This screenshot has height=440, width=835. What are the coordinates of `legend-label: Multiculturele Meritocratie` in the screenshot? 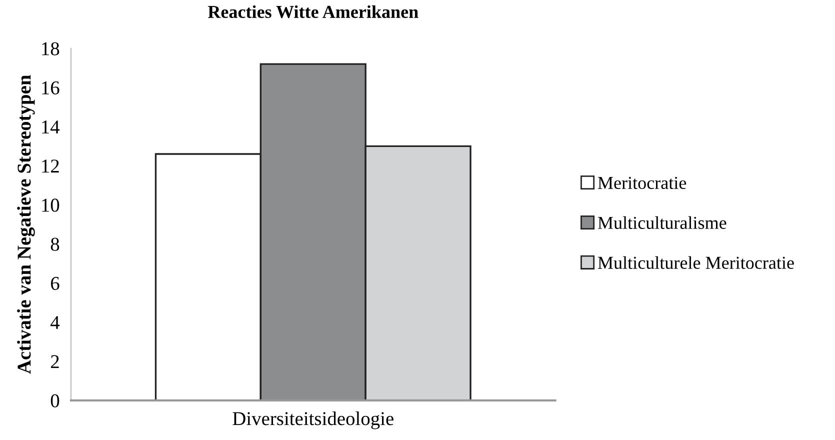 It's located at (696, 262).